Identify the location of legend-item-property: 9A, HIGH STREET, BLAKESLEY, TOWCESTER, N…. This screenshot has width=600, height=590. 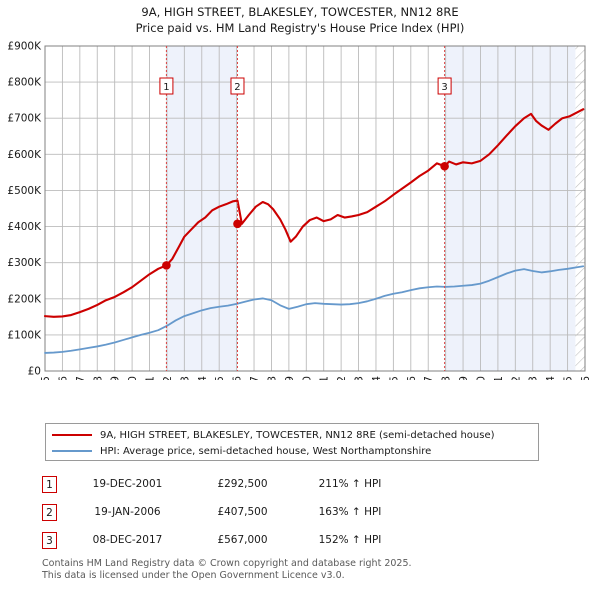
(292, 435).